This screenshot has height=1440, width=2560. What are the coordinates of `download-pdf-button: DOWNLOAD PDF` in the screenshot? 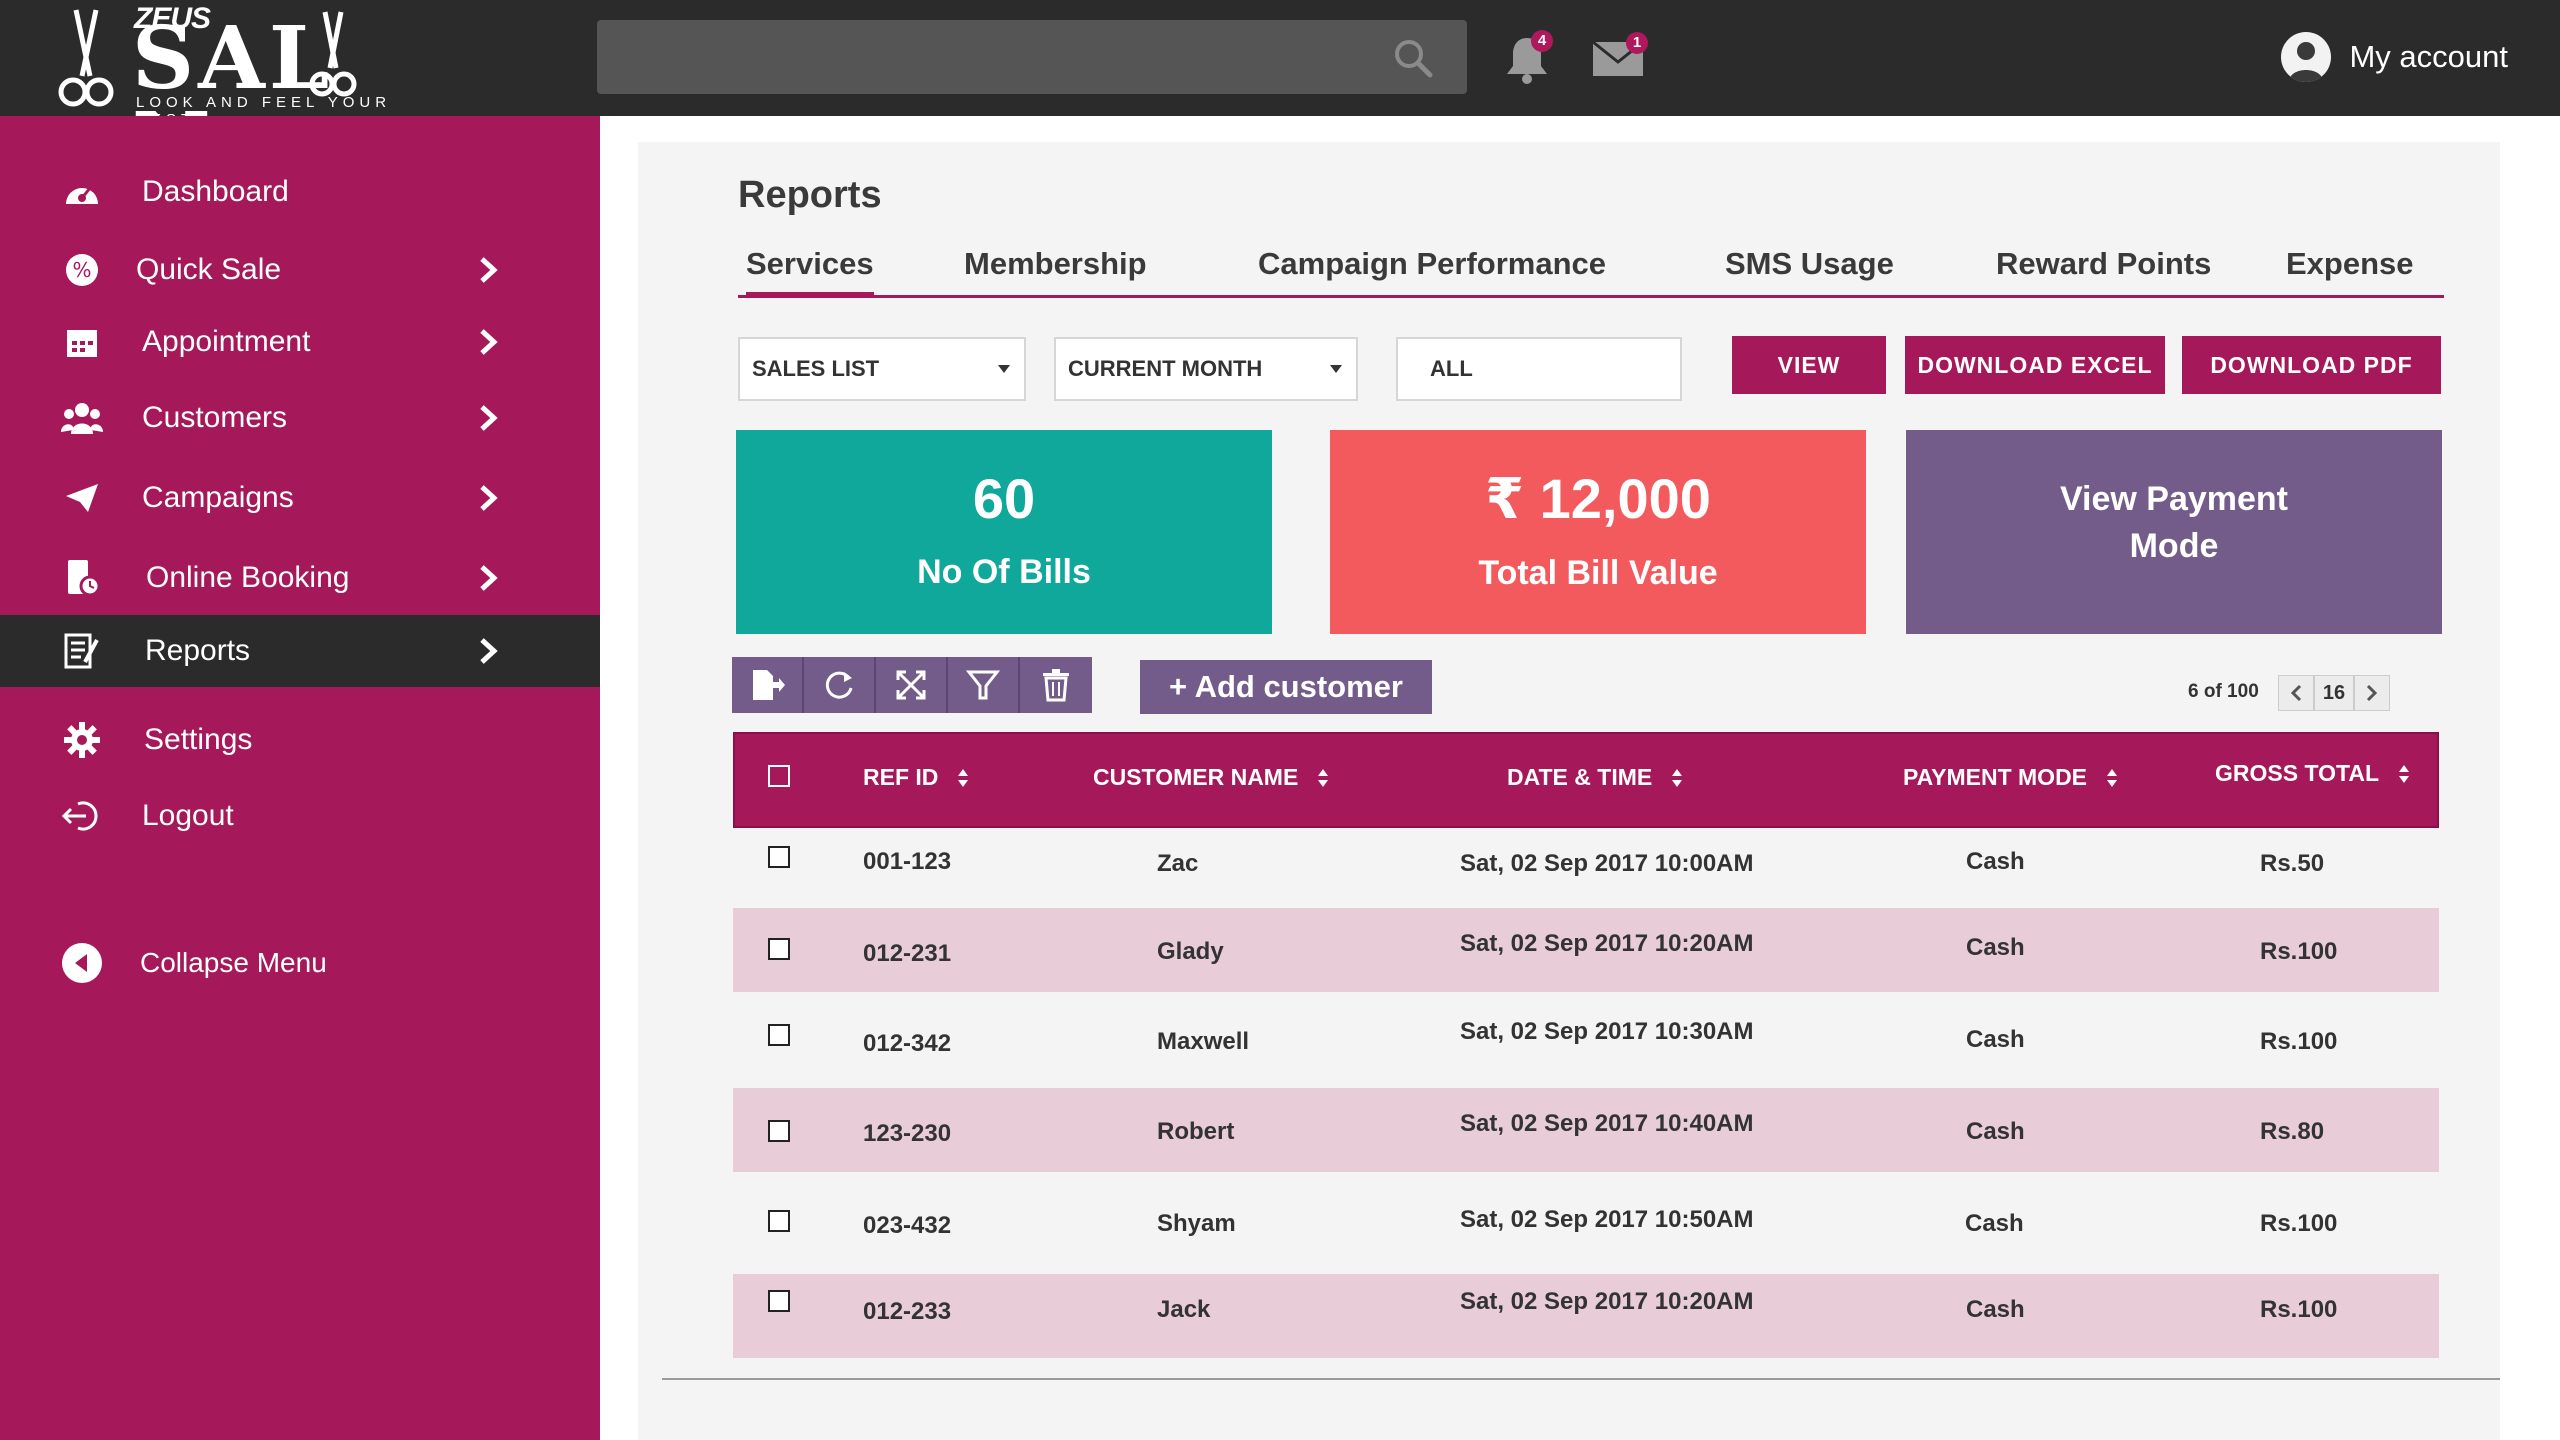 It's located at (2311, 365).